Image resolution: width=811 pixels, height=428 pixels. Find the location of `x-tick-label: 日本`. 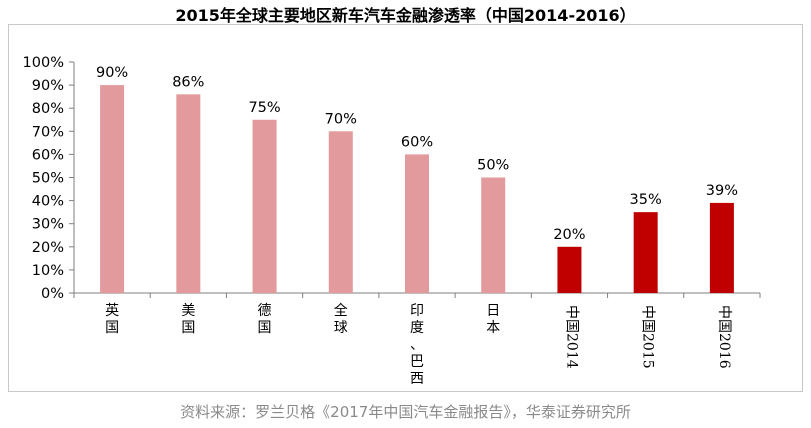

x-tick-label: 日本 is located at coordinates (493, 319).